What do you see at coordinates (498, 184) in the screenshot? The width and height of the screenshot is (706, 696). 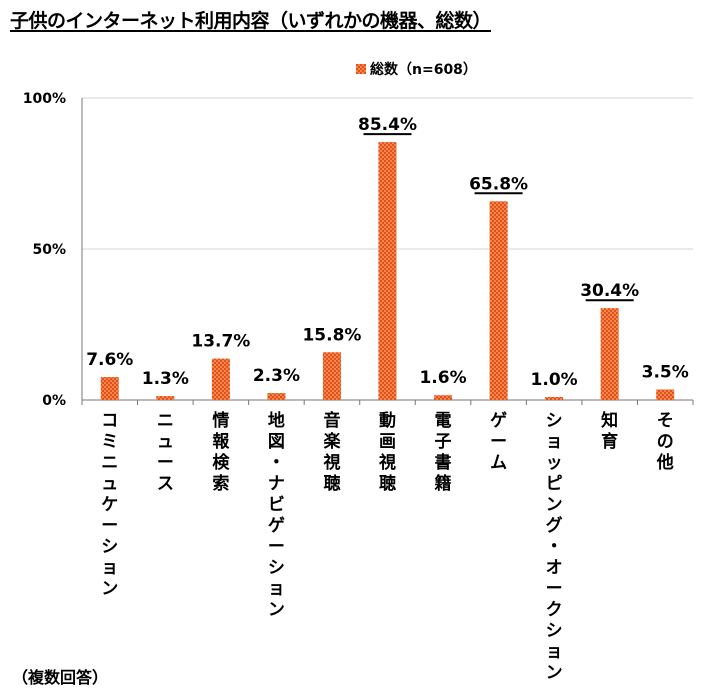 I see `data-label: 65.8%` at bounding box center [498, 184].